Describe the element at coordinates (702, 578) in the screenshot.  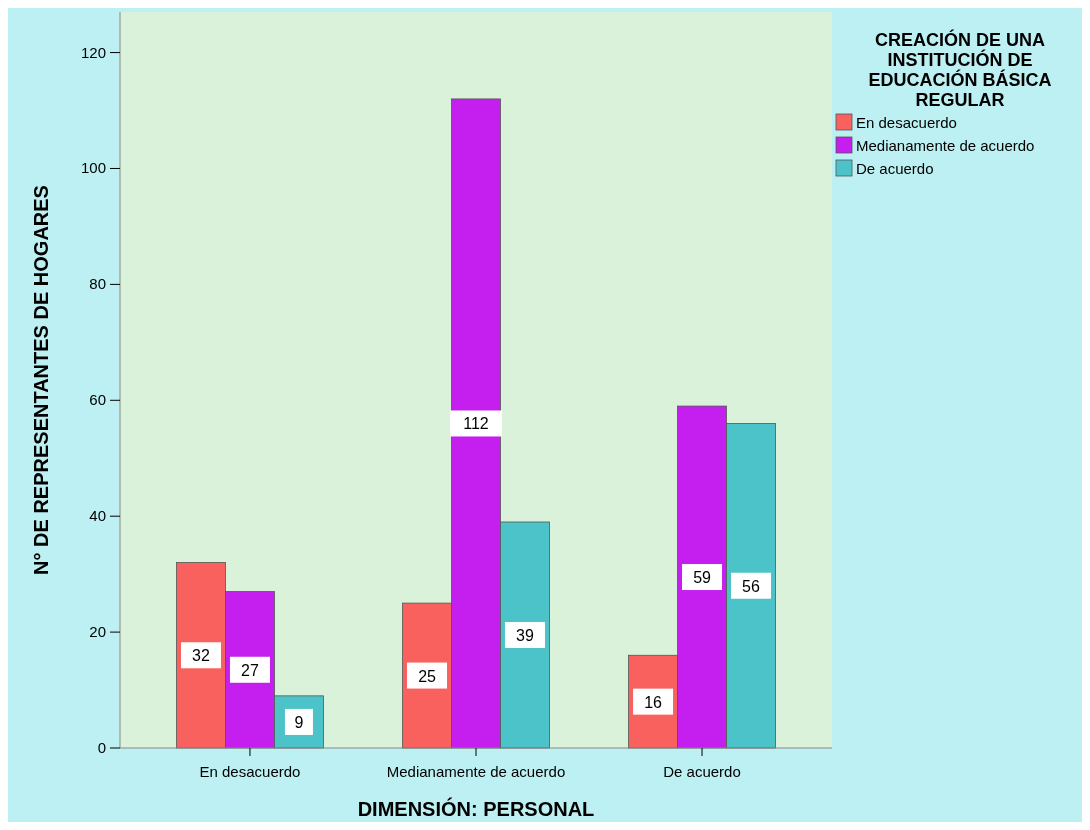
I see `data-label: 59` at that location.